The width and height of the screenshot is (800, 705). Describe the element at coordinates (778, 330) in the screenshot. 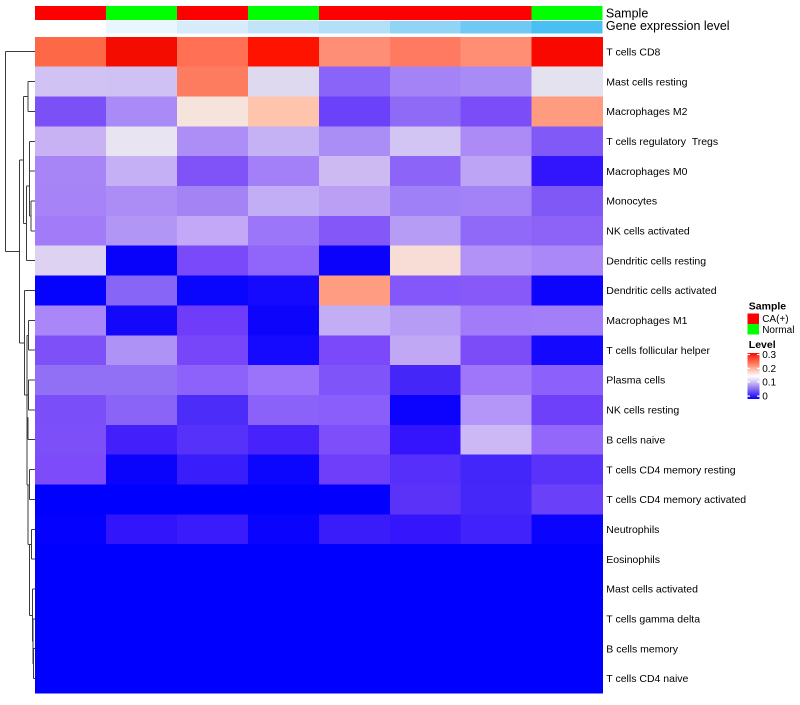

I see `svg-text: Normal` at that location.